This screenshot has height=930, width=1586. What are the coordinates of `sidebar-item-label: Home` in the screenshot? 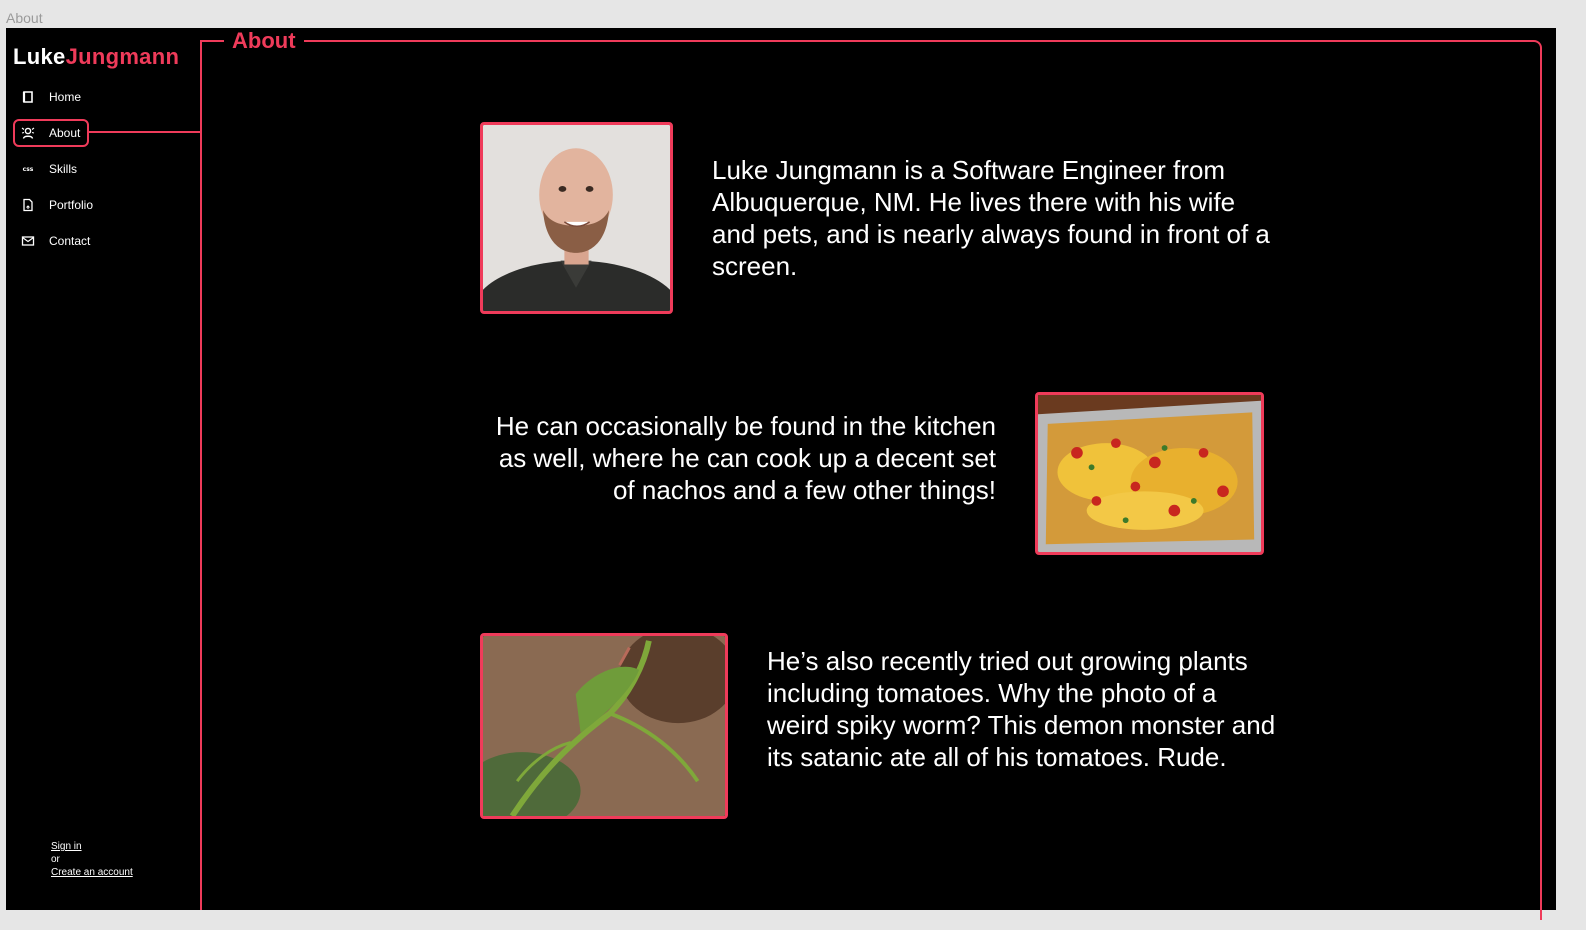 It's located at (65, 97).